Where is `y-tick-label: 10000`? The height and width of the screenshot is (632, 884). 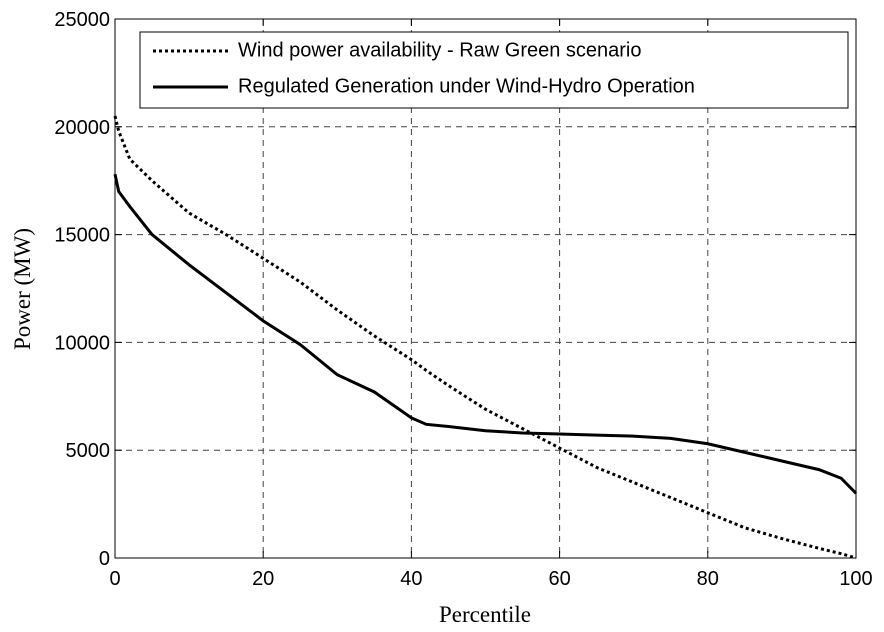 y-tick-label: 10000 is located at coordinates (82, 343).